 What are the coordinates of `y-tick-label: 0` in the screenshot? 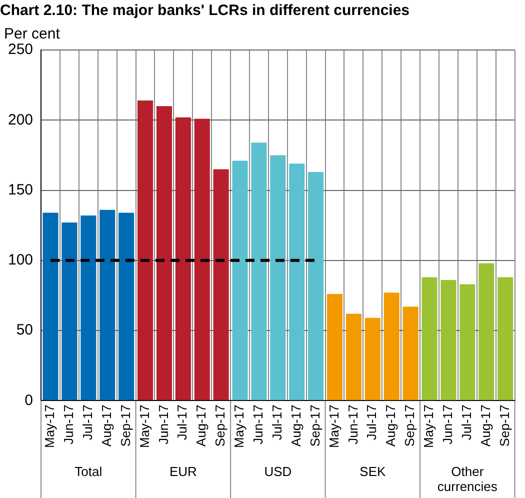 It's located at (29, 400).